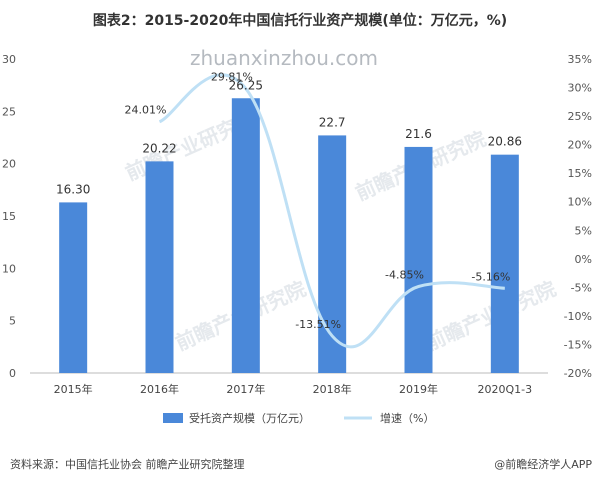  Describe the element at coordinates (505, 142) in the screenshot. I see `bar-value-label: 20.86` at that location.